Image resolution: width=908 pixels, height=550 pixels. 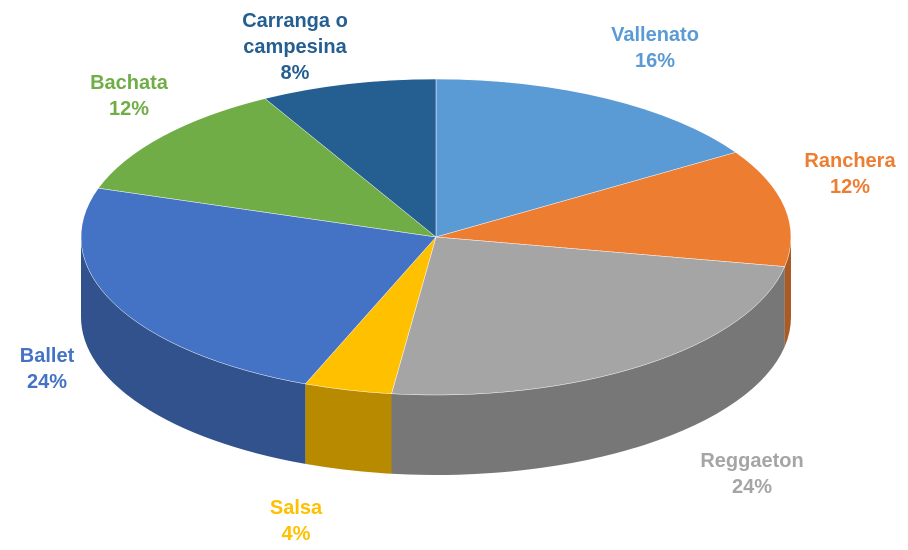 I want to click on slice-label: Carranga o campesina 8%, so click(x=295, y=47).